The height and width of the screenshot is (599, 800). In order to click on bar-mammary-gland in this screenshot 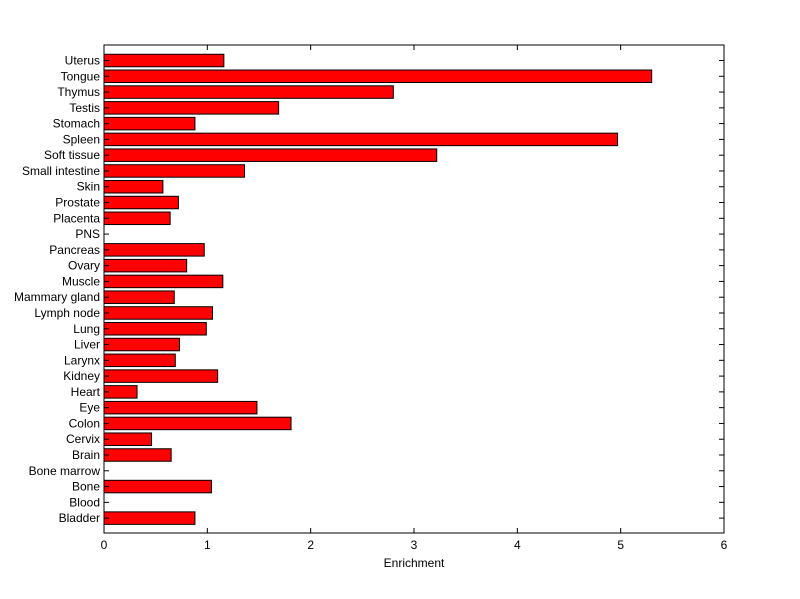, I will do `click(139, 297)`.